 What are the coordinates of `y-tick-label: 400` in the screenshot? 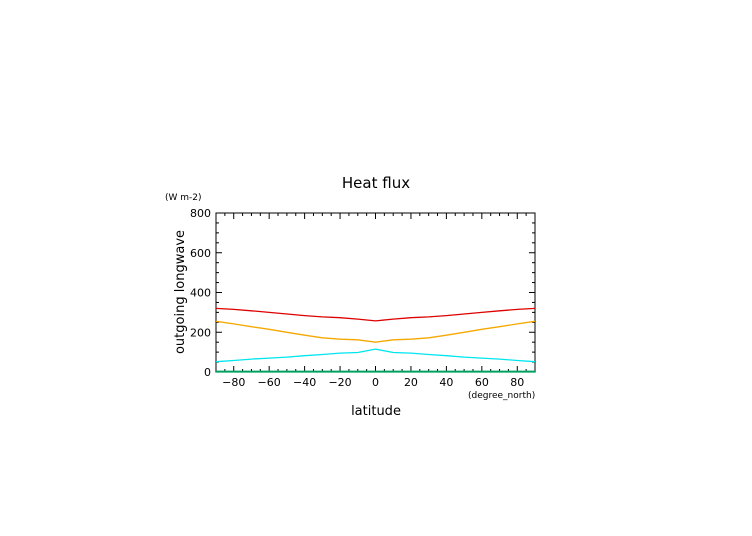 It's located at (200, 293).